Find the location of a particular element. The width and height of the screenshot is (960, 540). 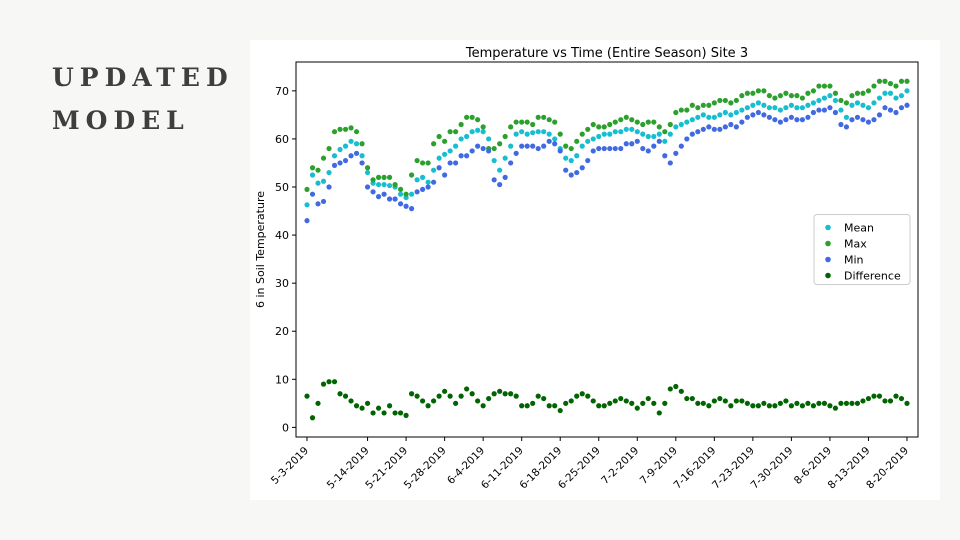

legend-label-max: Max is located at coordinates (855, 244).